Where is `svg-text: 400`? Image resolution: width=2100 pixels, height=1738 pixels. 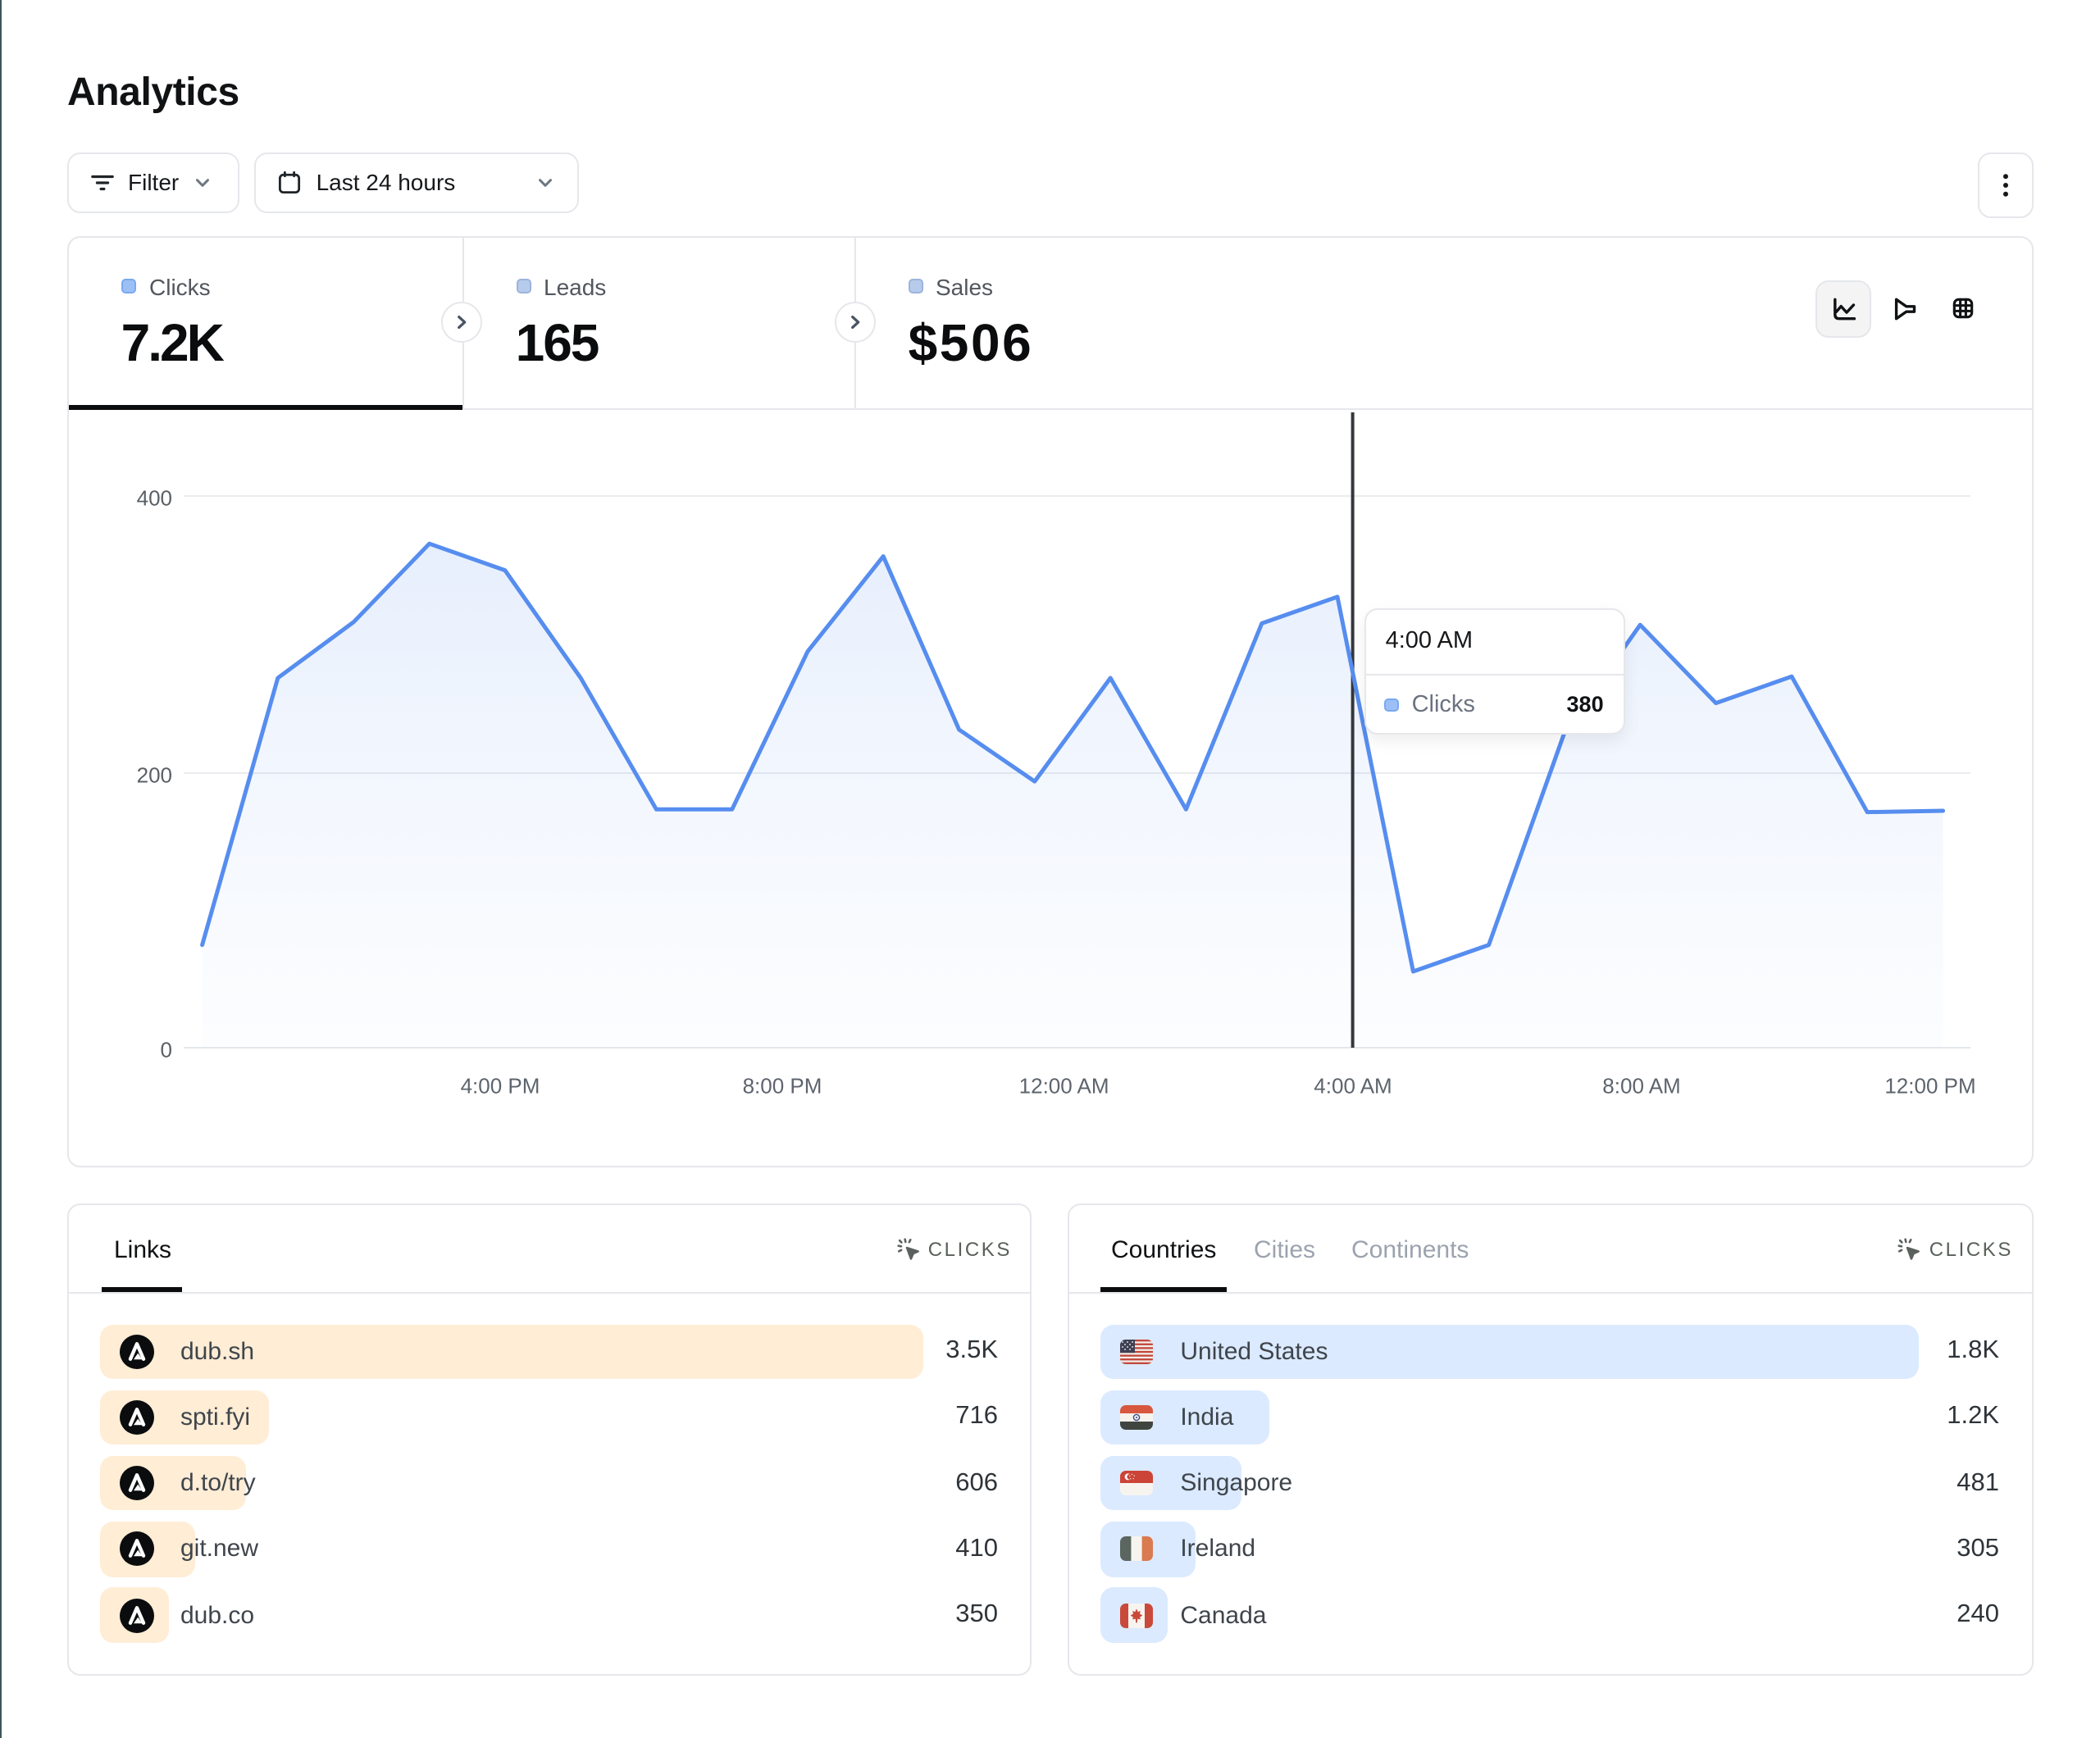
svg-text: 400 is located at coordinates (154, 497).